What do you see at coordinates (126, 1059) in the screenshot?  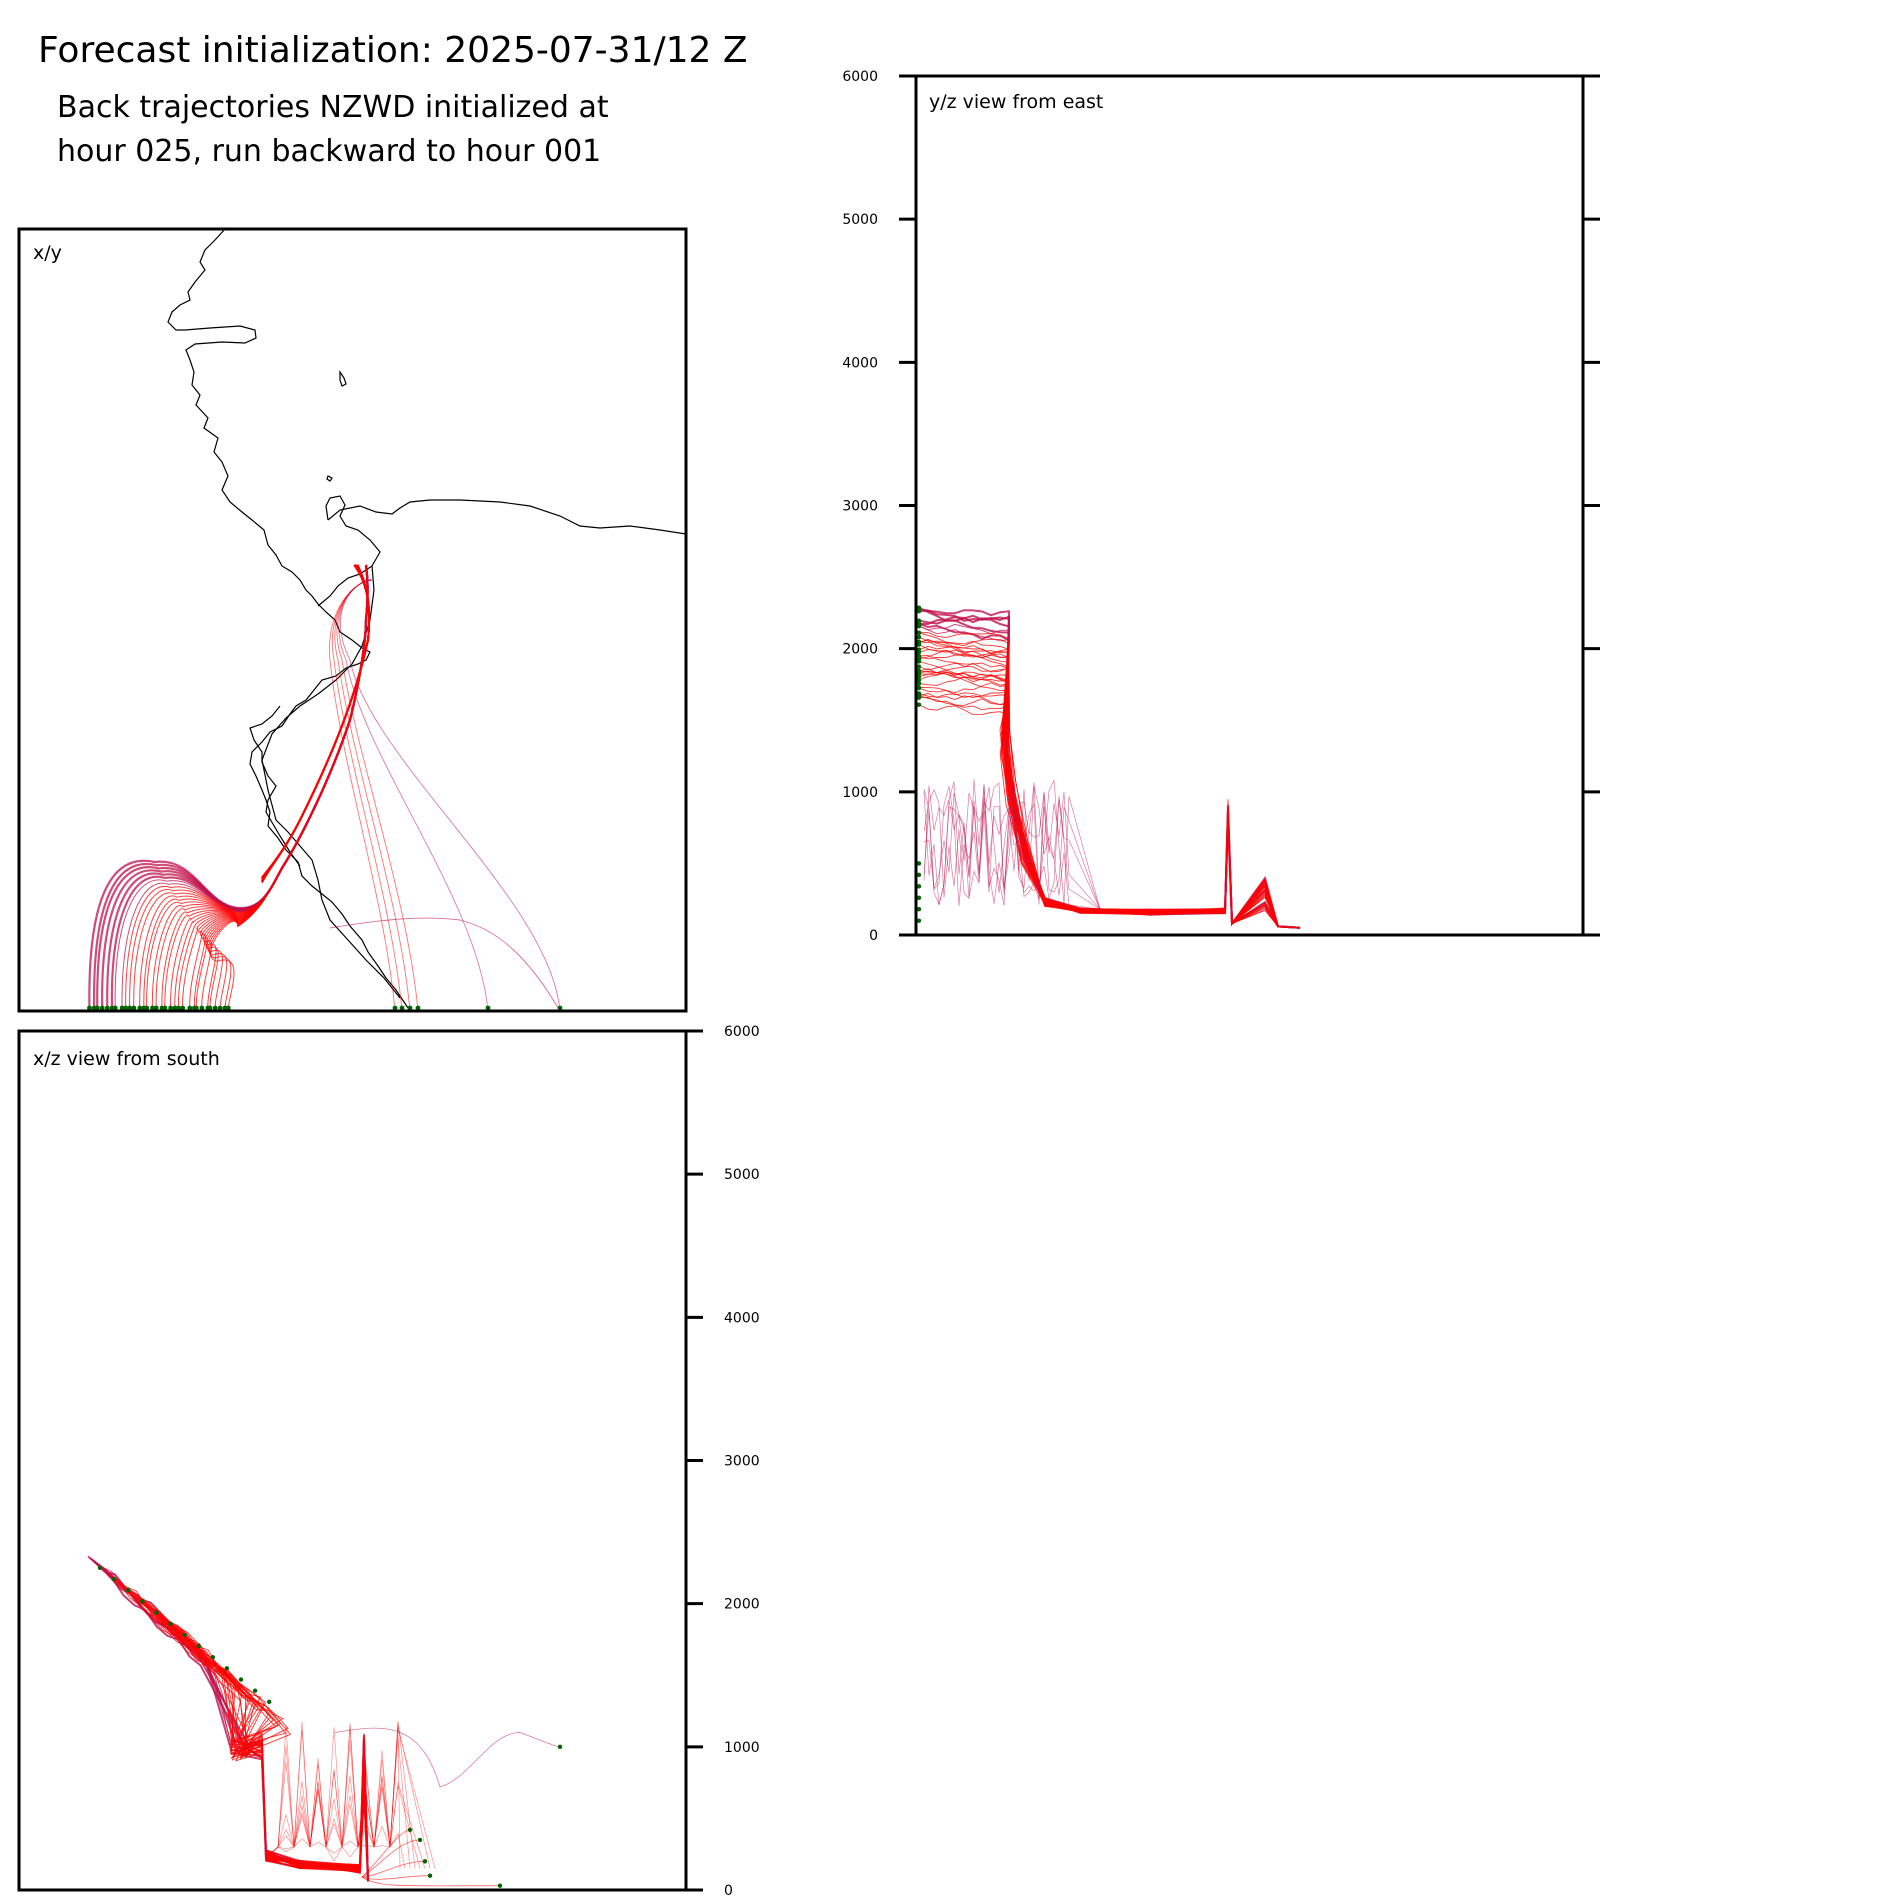 I see `xz-panel-label: x/z view from south` at bounding box center [126, 1059].